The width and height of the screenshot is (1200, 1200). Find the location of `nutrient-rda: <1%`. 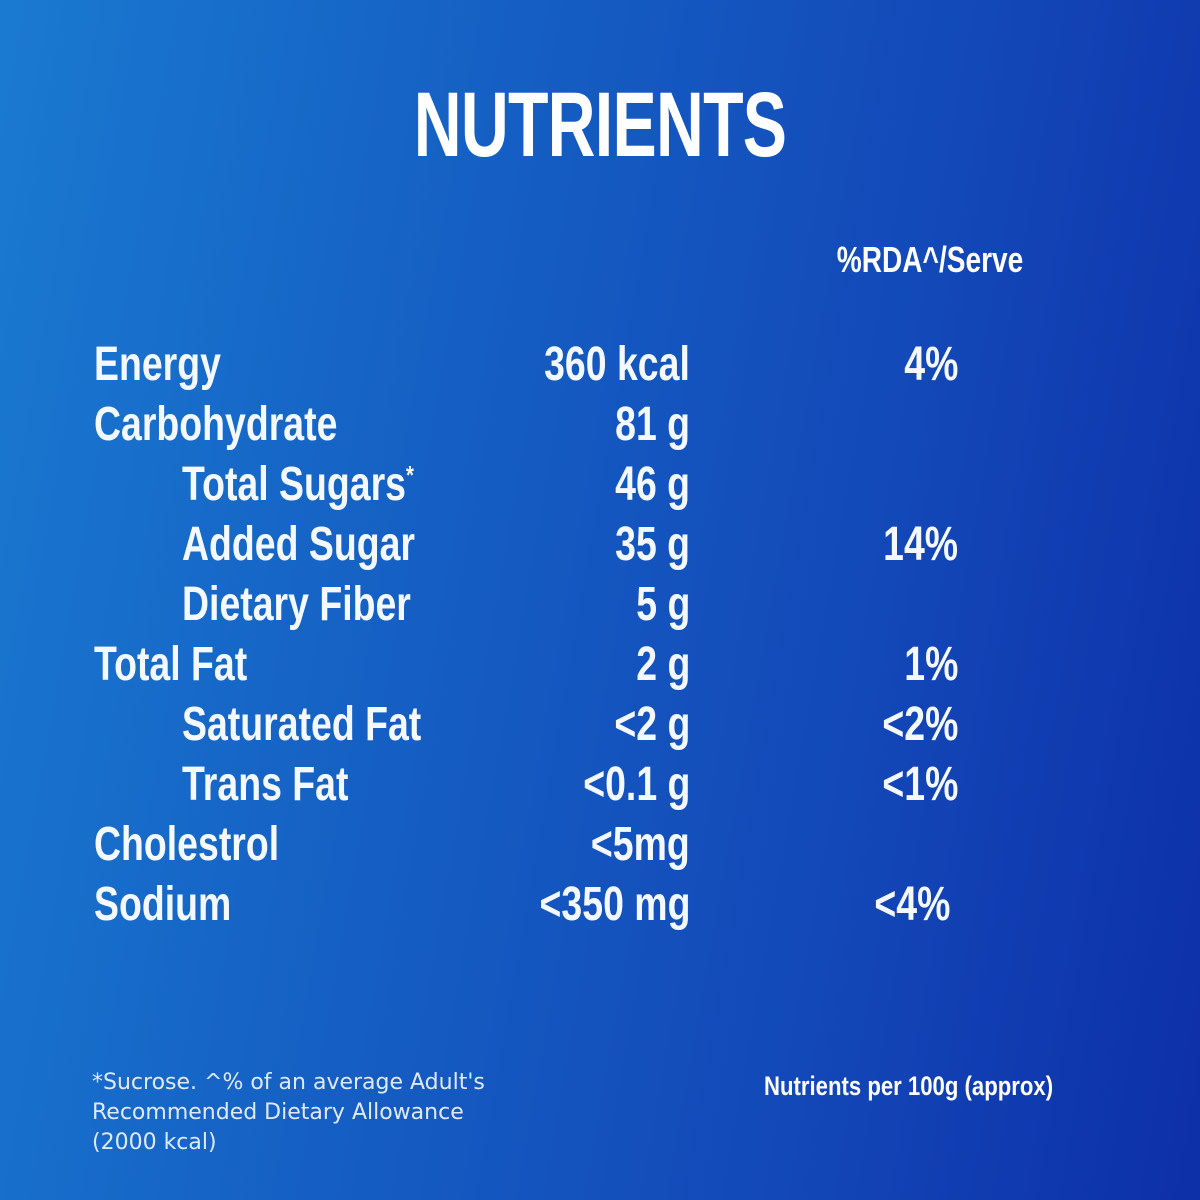

nutrient-rda: <1% is located at coordinates (920, 784).